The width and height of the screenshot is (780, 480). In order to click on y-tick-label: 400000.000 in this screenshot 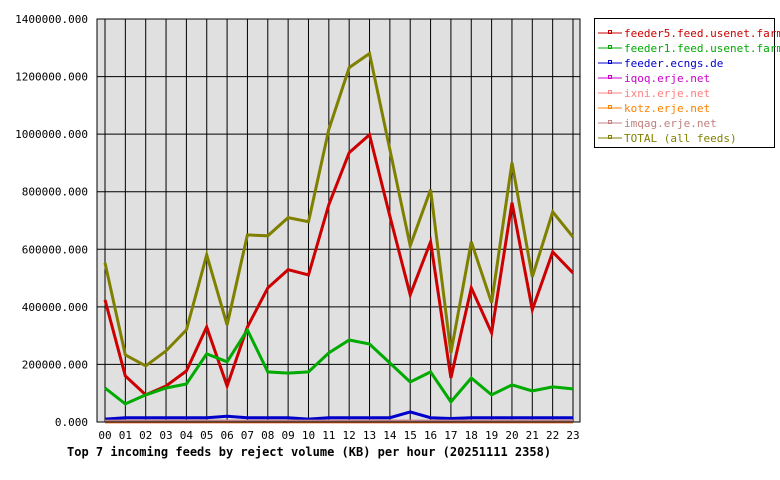, I will do `click(55, 307)`.